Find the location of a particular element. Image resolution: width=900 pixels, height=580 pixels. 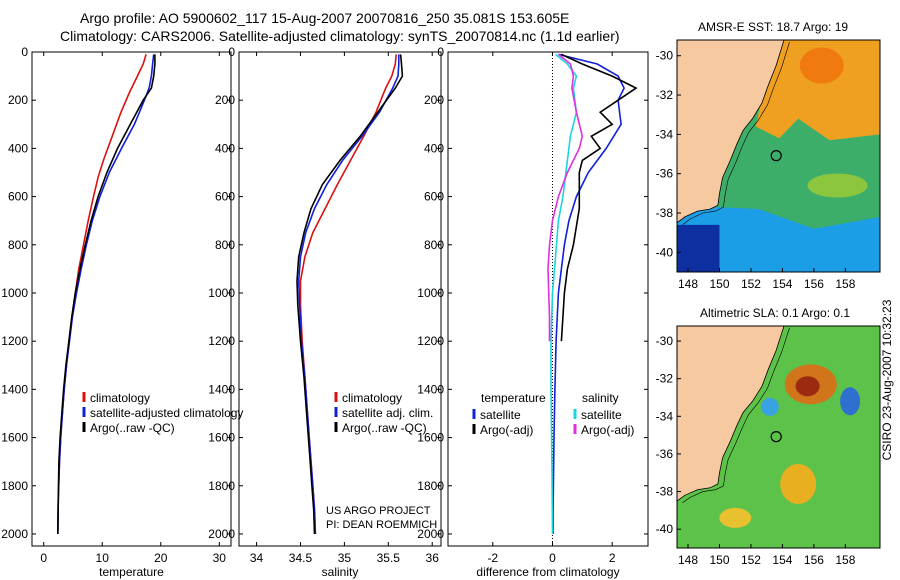

difference-xtick-label: -2 is located at coordinates (492, 558).